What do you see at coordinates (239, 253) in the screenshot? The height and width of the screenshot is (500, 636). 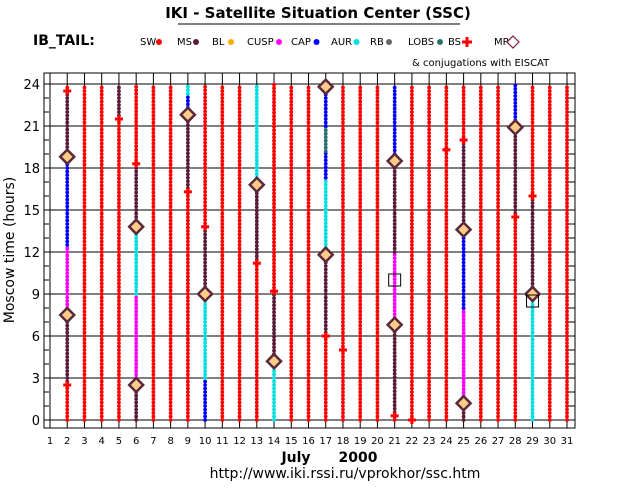 I see `day-column` at bounding box center [239, 253].